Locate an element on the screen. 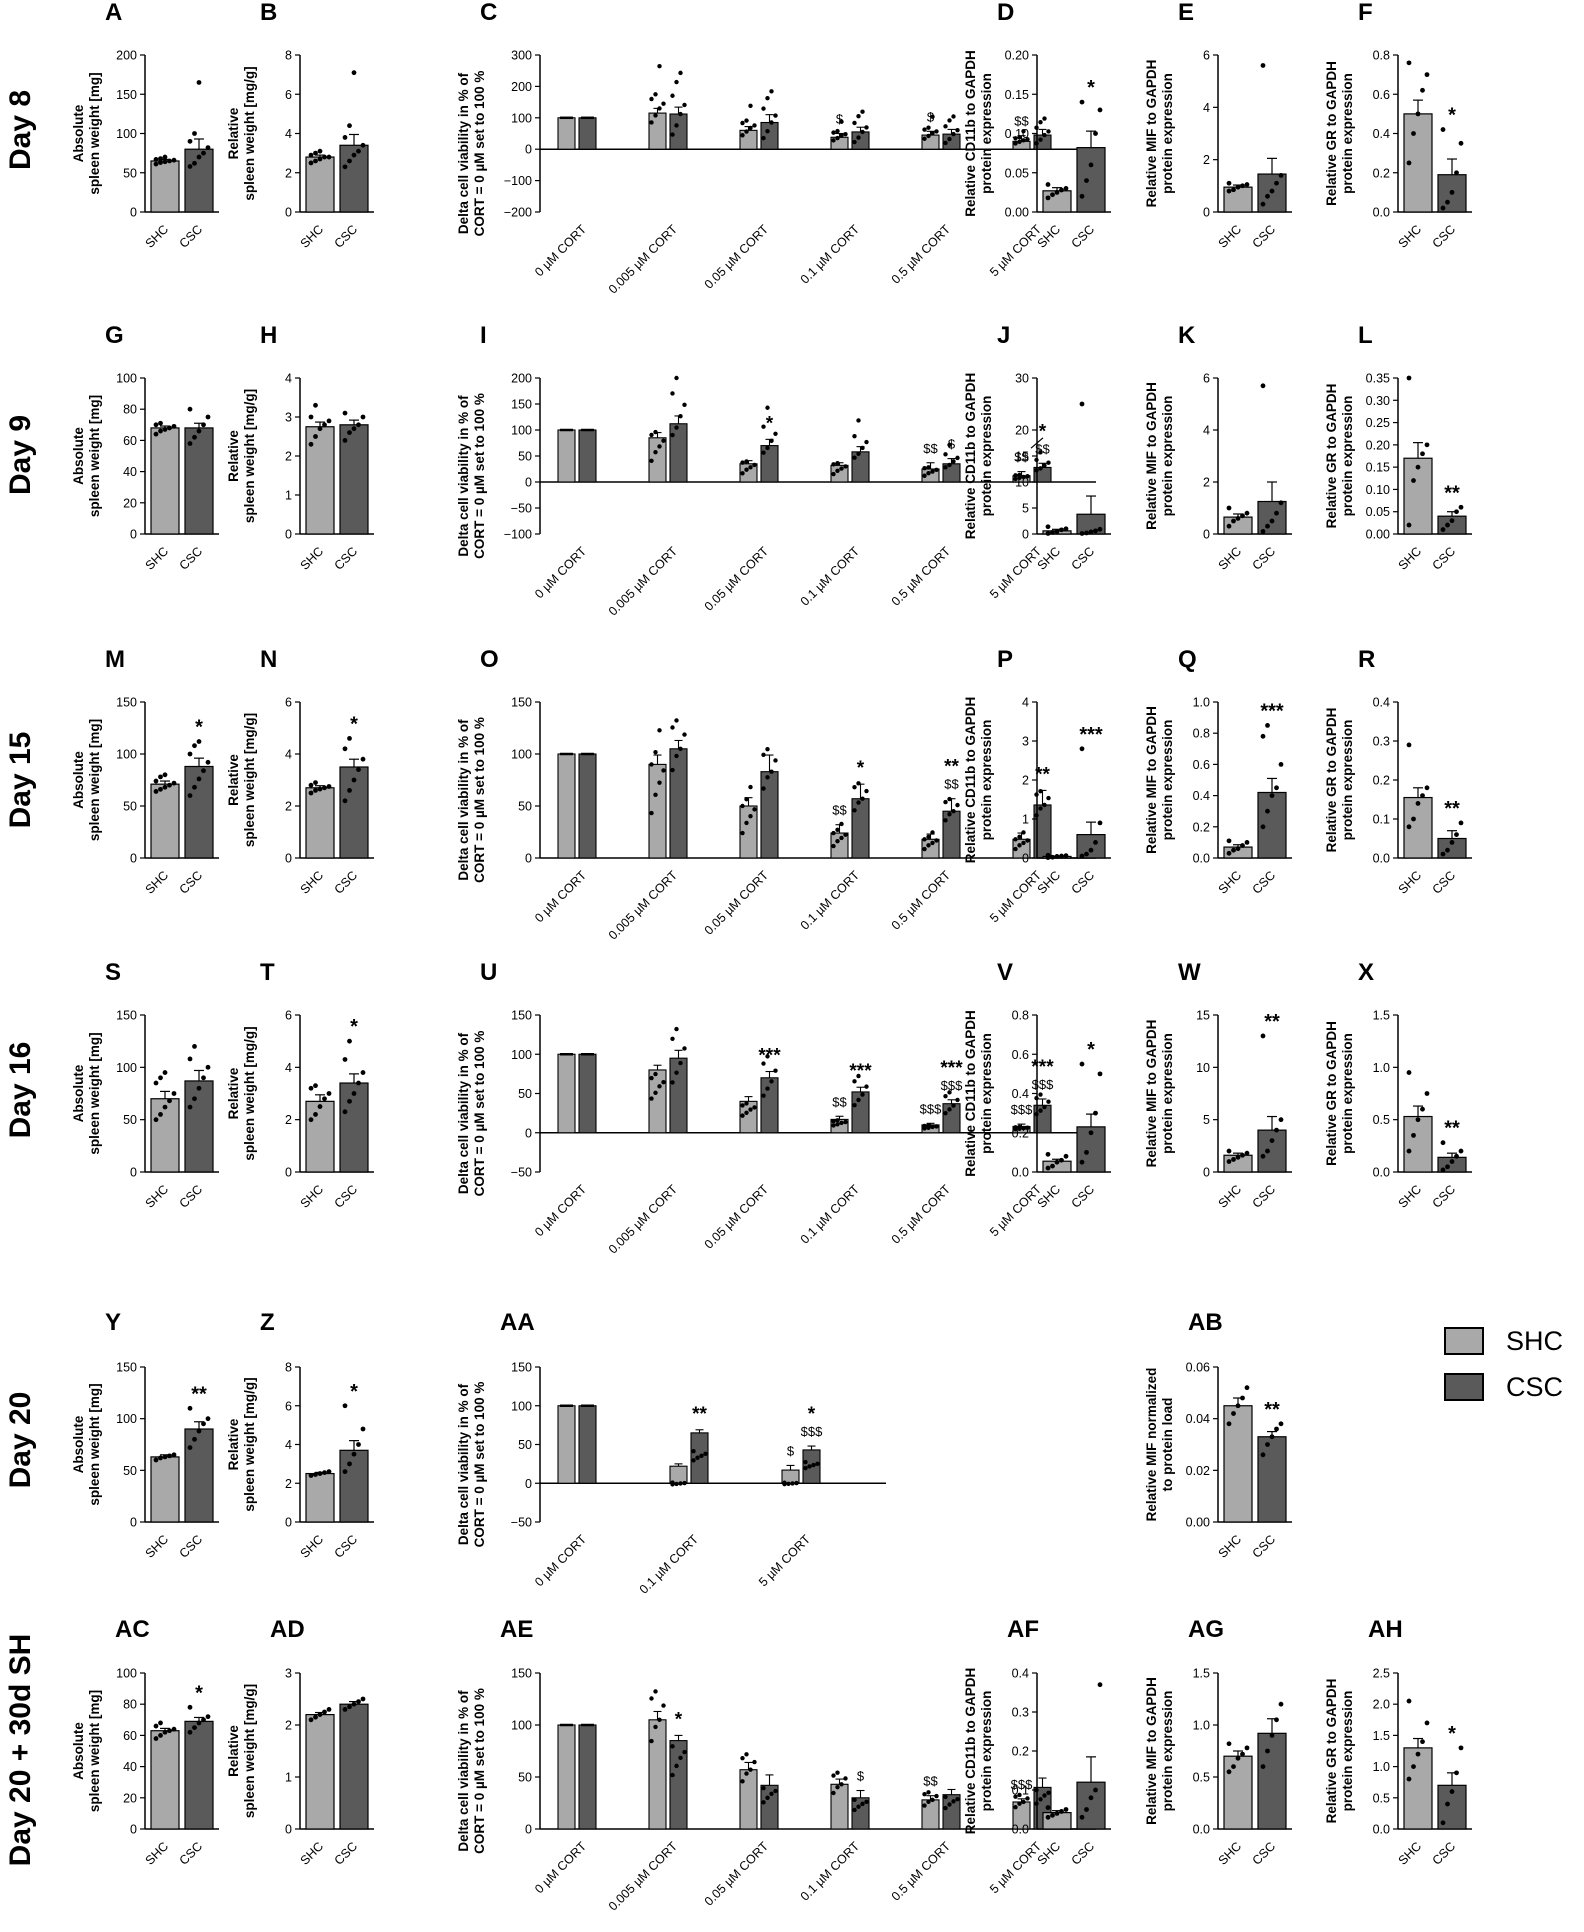 This screenshot has width=1584, height=1932. panel-letter: AA is located at coordinates (517, 1322).